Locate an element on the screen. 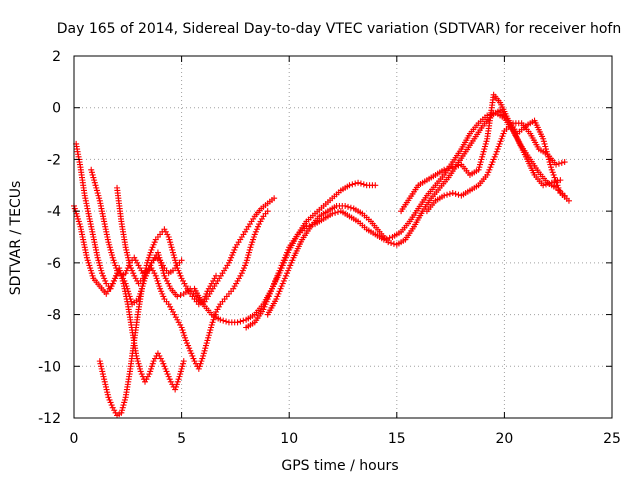 This screenshot has width=640, height=480. y-tick-label: -10 is located at coordinates (49, 367).